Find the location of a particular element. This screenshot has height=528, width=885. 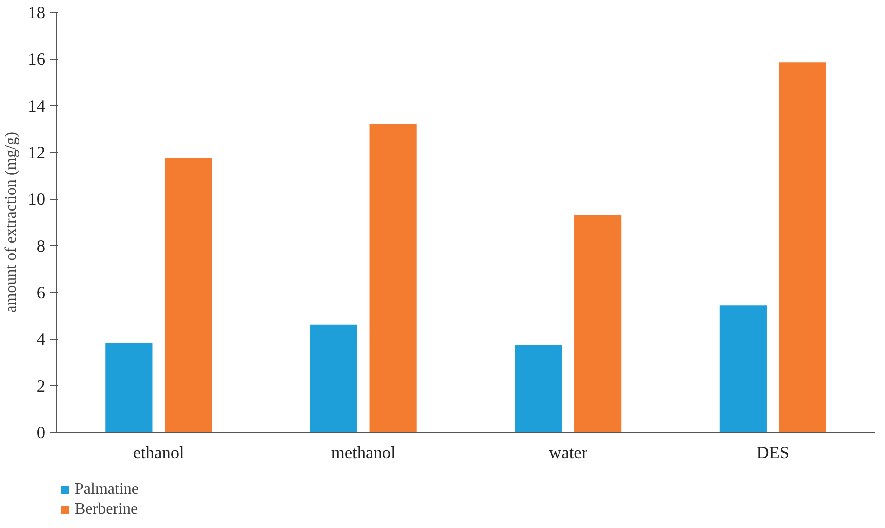

x-tick-label: ethanol is located at coordinates (159, 453).